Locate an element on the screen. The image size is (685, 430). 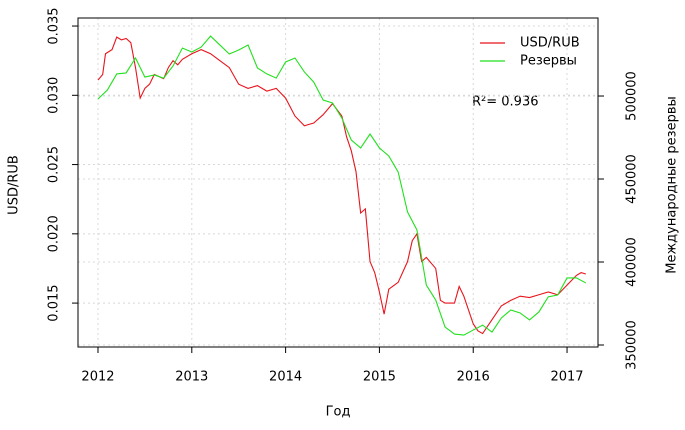
y2-tick-label: 450000 is located at coordinates (632, 179).